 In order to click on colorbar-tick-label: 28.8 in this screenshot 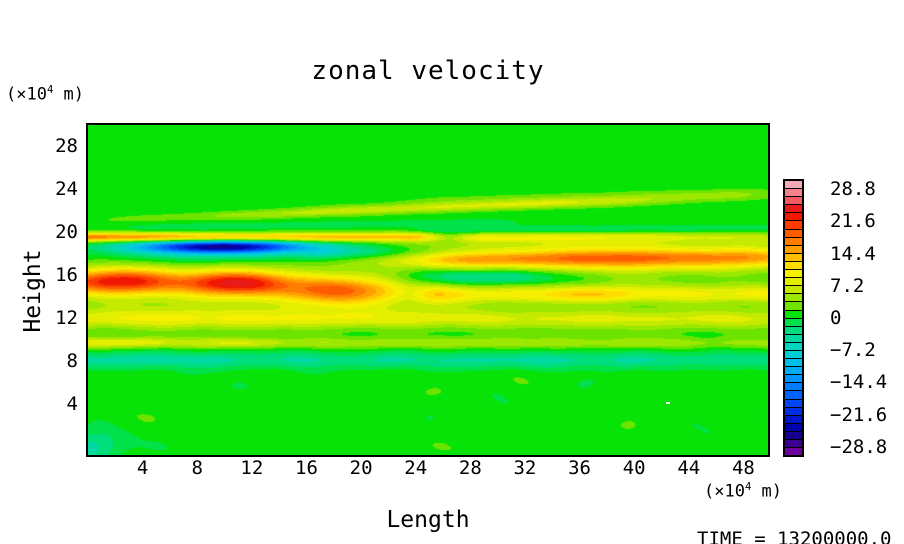, I will do `click(853, 189)`.